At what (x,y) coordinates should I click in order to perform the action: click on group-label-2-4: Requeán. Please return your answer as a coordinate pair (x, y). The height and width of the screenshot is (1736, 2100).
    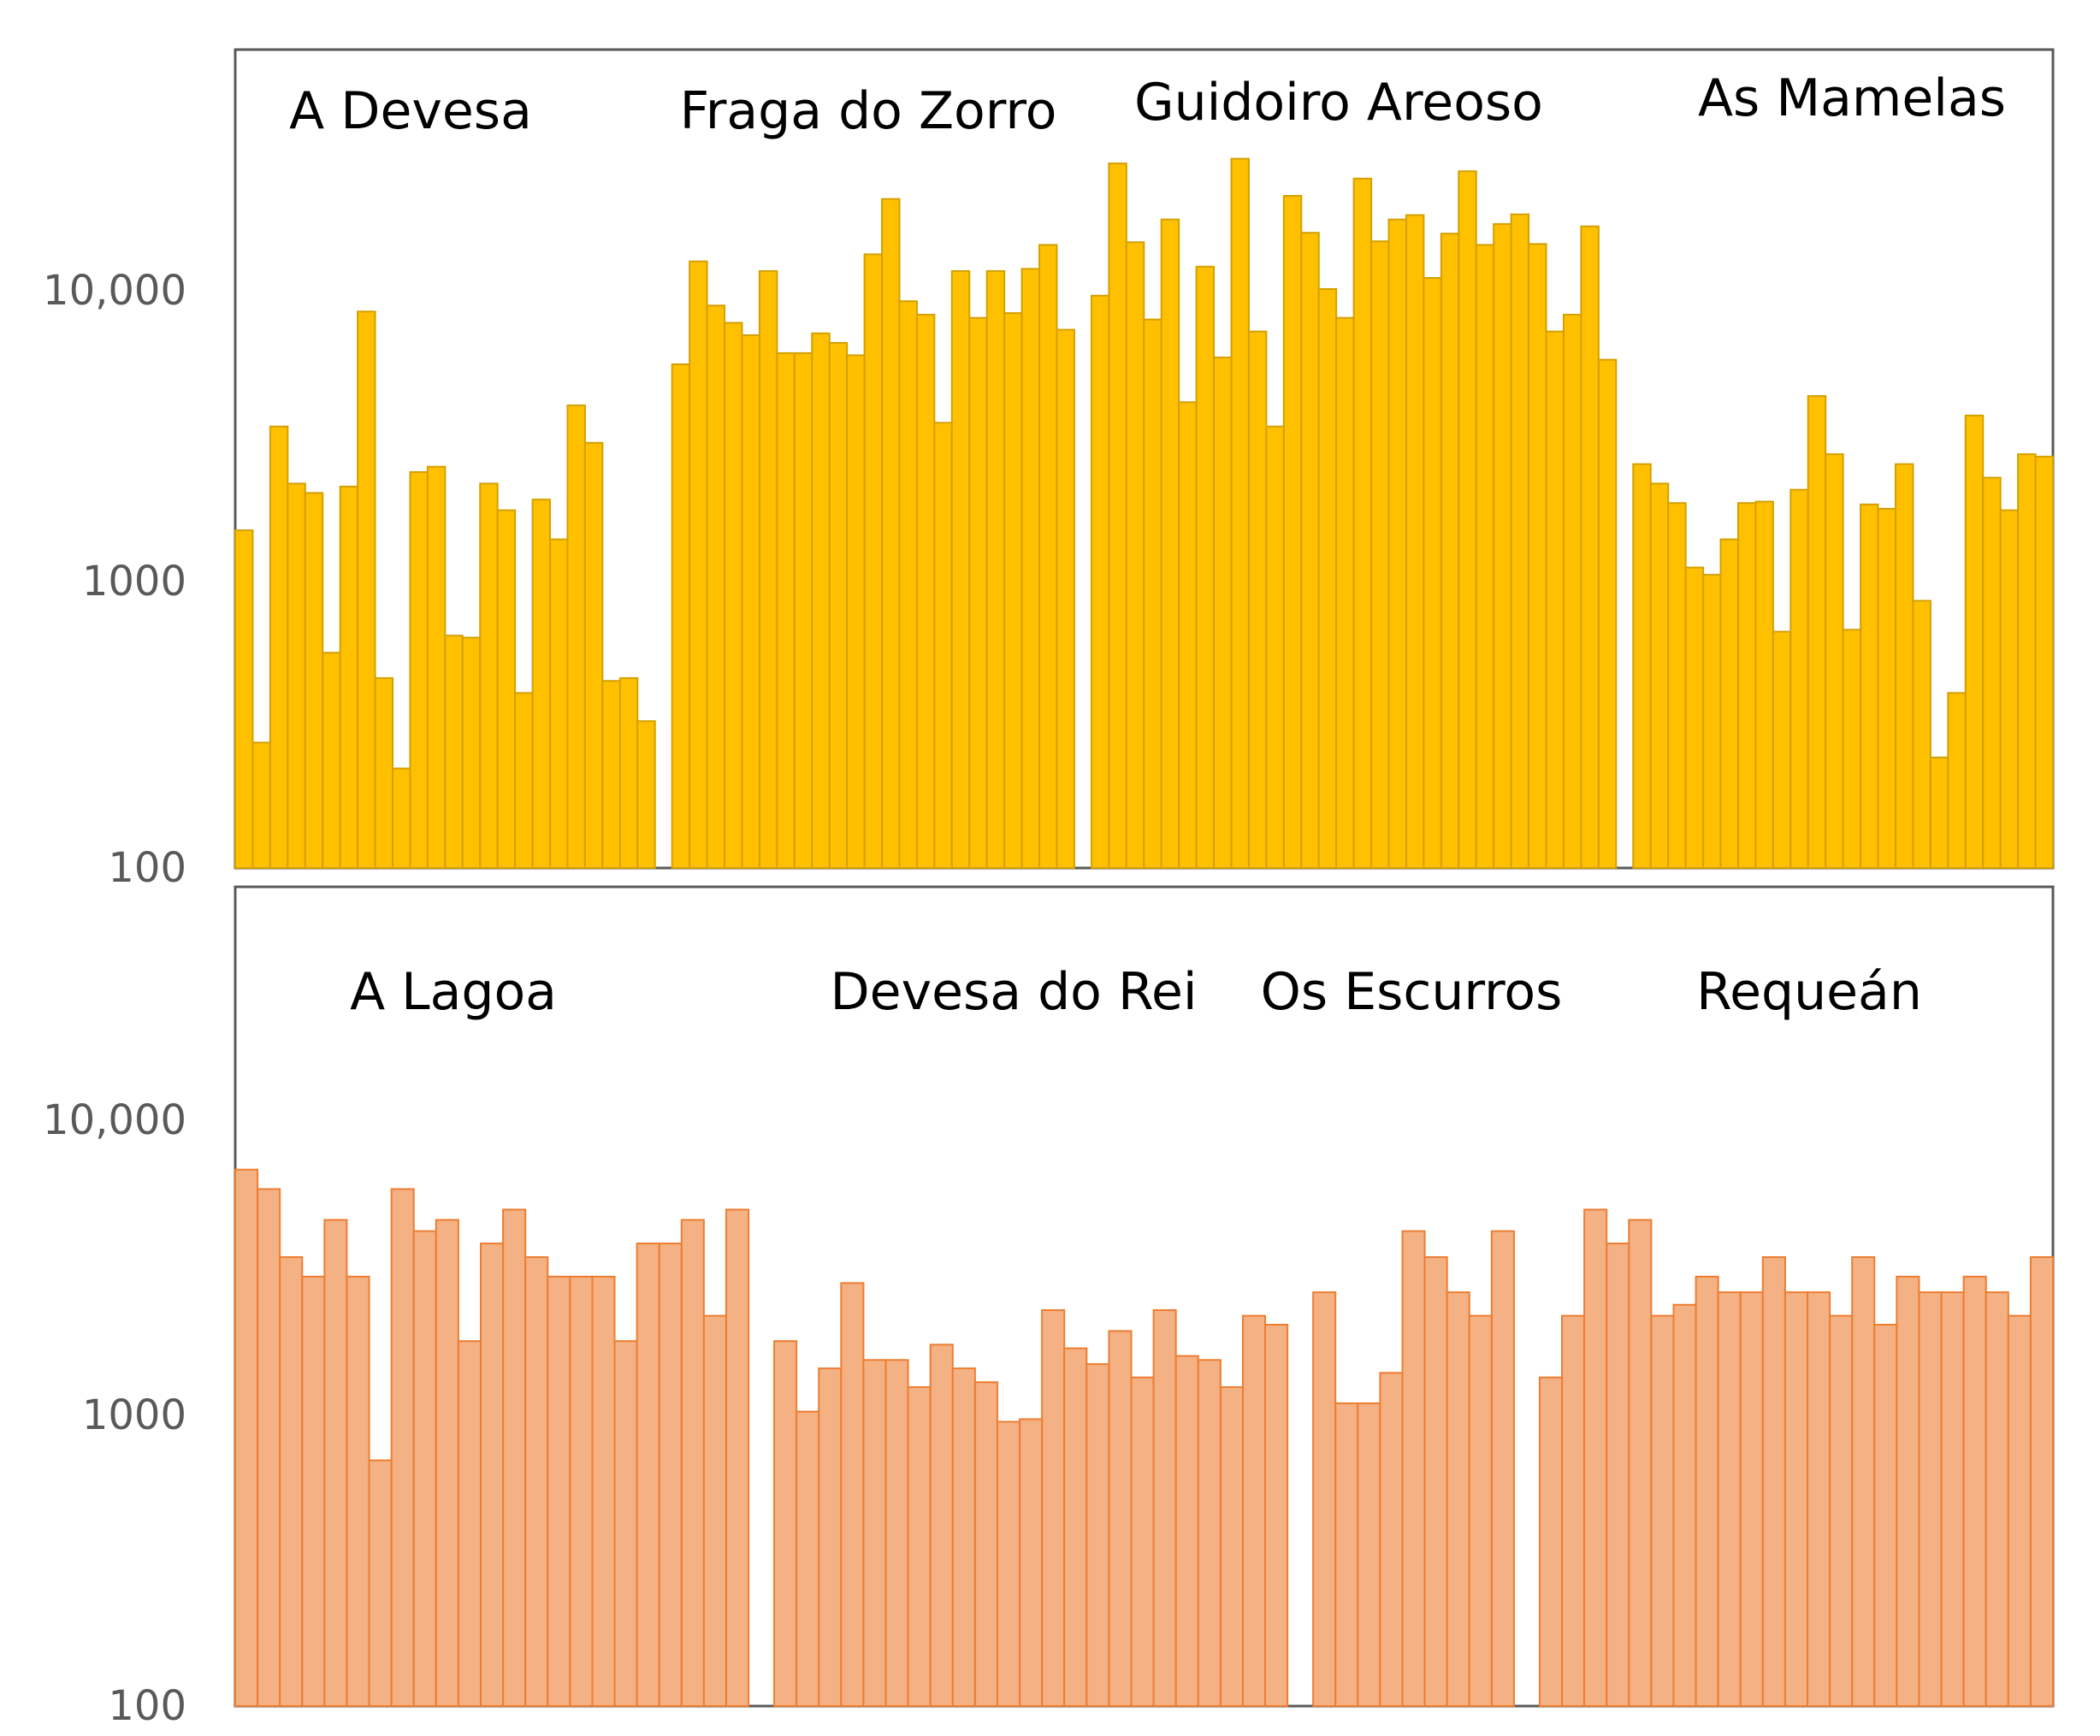
    Looking at the image, I should click on (1809, 992).